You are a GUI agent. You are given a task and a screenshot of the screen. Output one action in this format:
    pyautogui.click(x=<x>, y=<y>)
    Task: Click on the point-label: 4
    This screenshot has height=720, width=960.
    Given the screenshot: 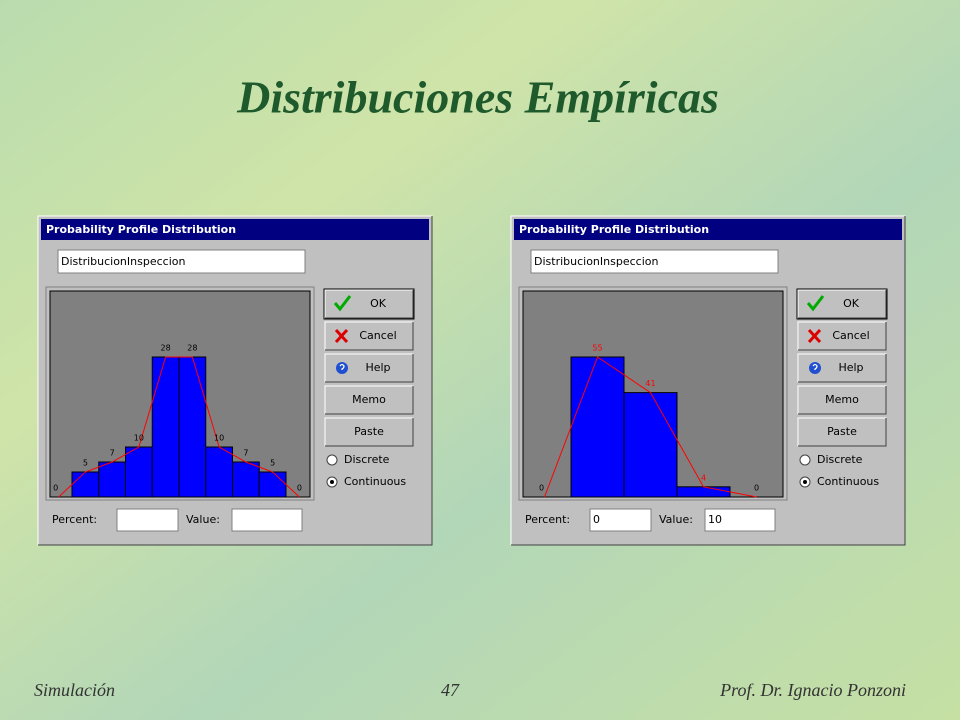 What is the action you would take?
    pyautogui.click(x=703, y=477)
    